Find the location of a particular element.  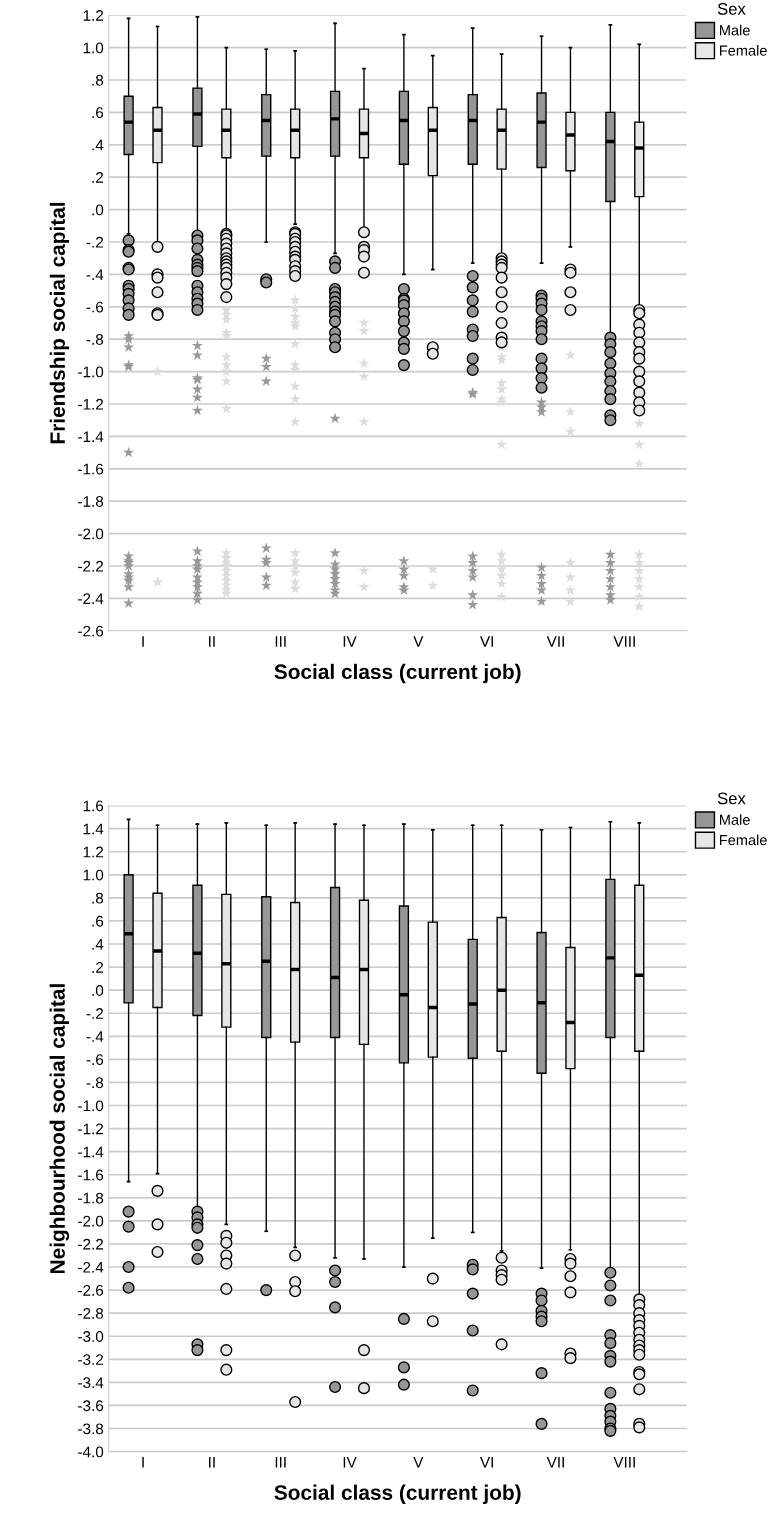

y-tick-label: -3.6 is located at coordinates (91, 1406).